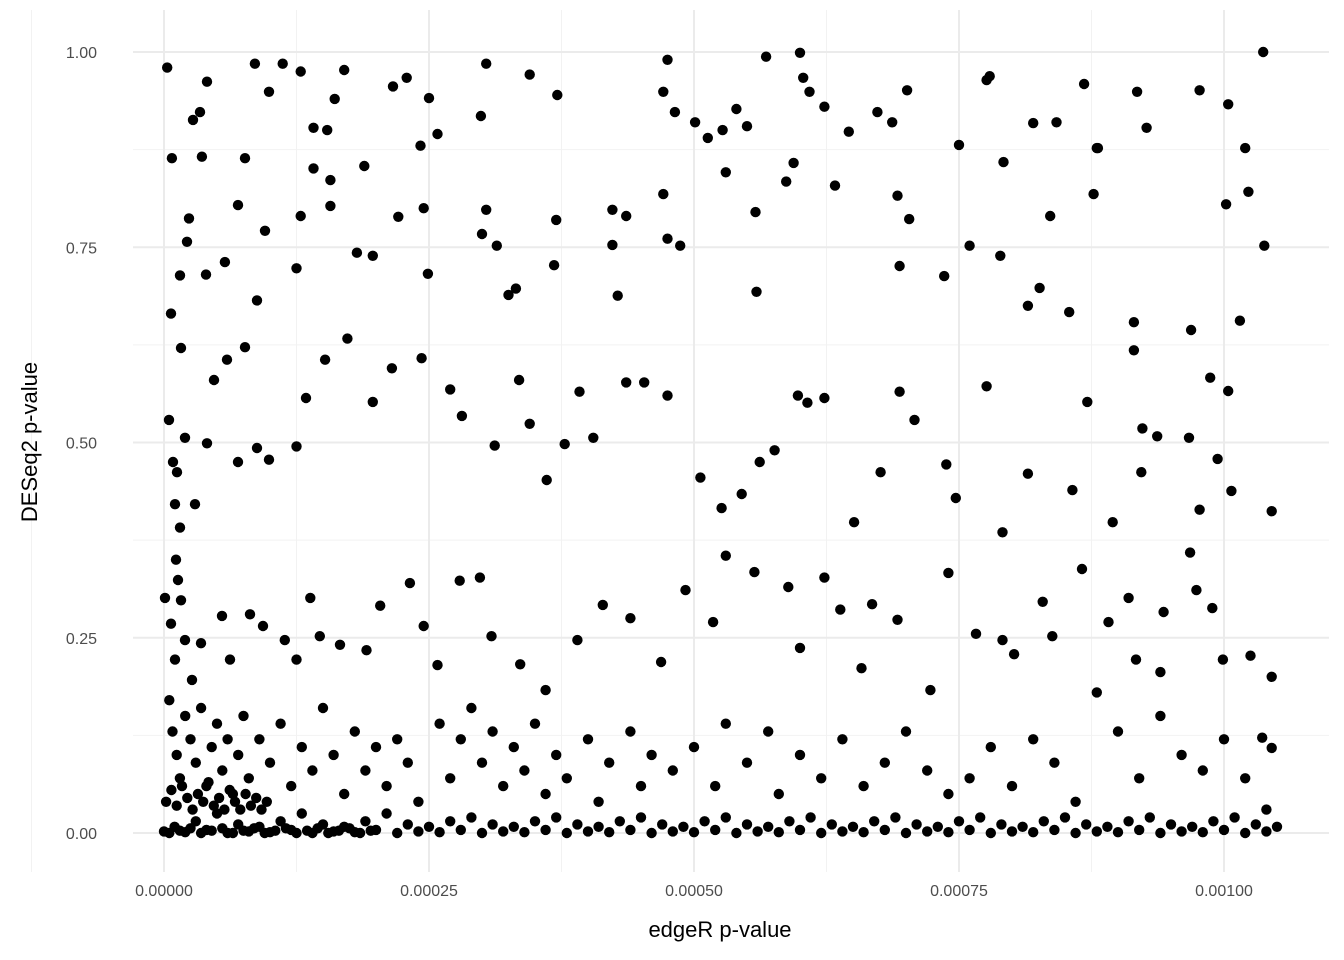 Image resolution: width=1344 pixels, height=960 pixels. What do you see at coordinates (959, 891) in the screenshot?
I see `x-tick-label: 0.00075` at bounding box center [959, 891].